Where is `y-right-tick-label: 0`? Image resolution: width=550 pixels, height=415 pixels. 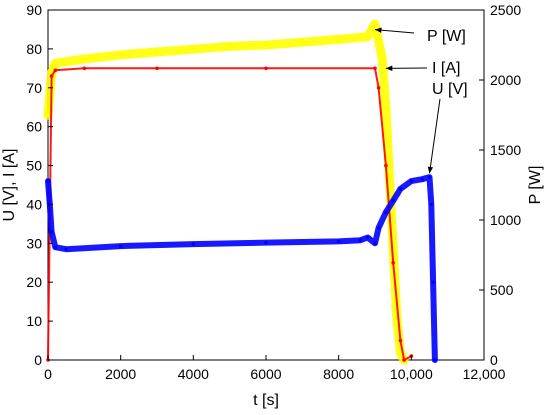 y-right-tick-label: 0 is located at coordinates (494, 360).